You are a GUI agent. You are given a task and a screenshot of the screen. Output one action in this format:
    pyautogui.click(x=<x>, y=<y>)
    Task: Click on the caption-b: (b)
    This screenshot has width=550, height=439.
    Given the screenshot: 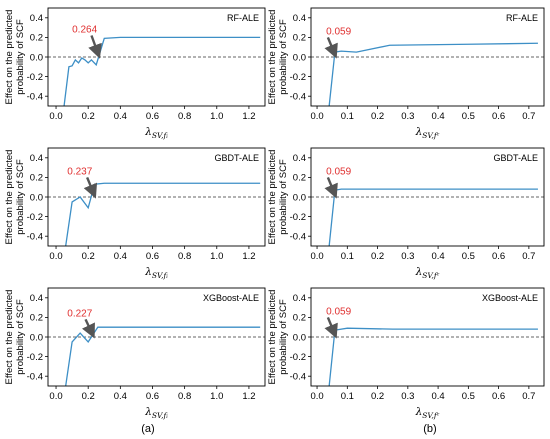 What is the action you would take?
    pyautogui.click(x=429, y=429)
    